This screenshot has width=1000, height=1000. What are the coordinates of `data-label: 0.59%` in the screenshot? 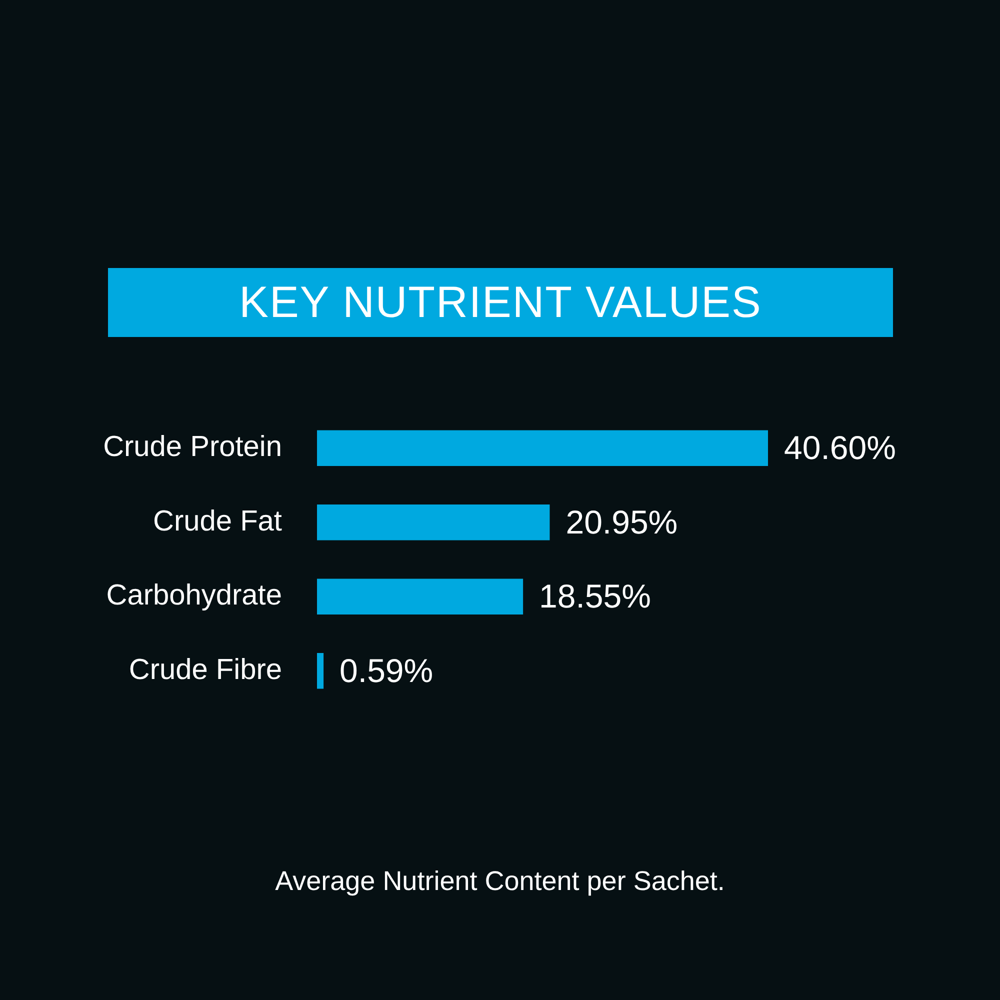 It's located at (387, 670).